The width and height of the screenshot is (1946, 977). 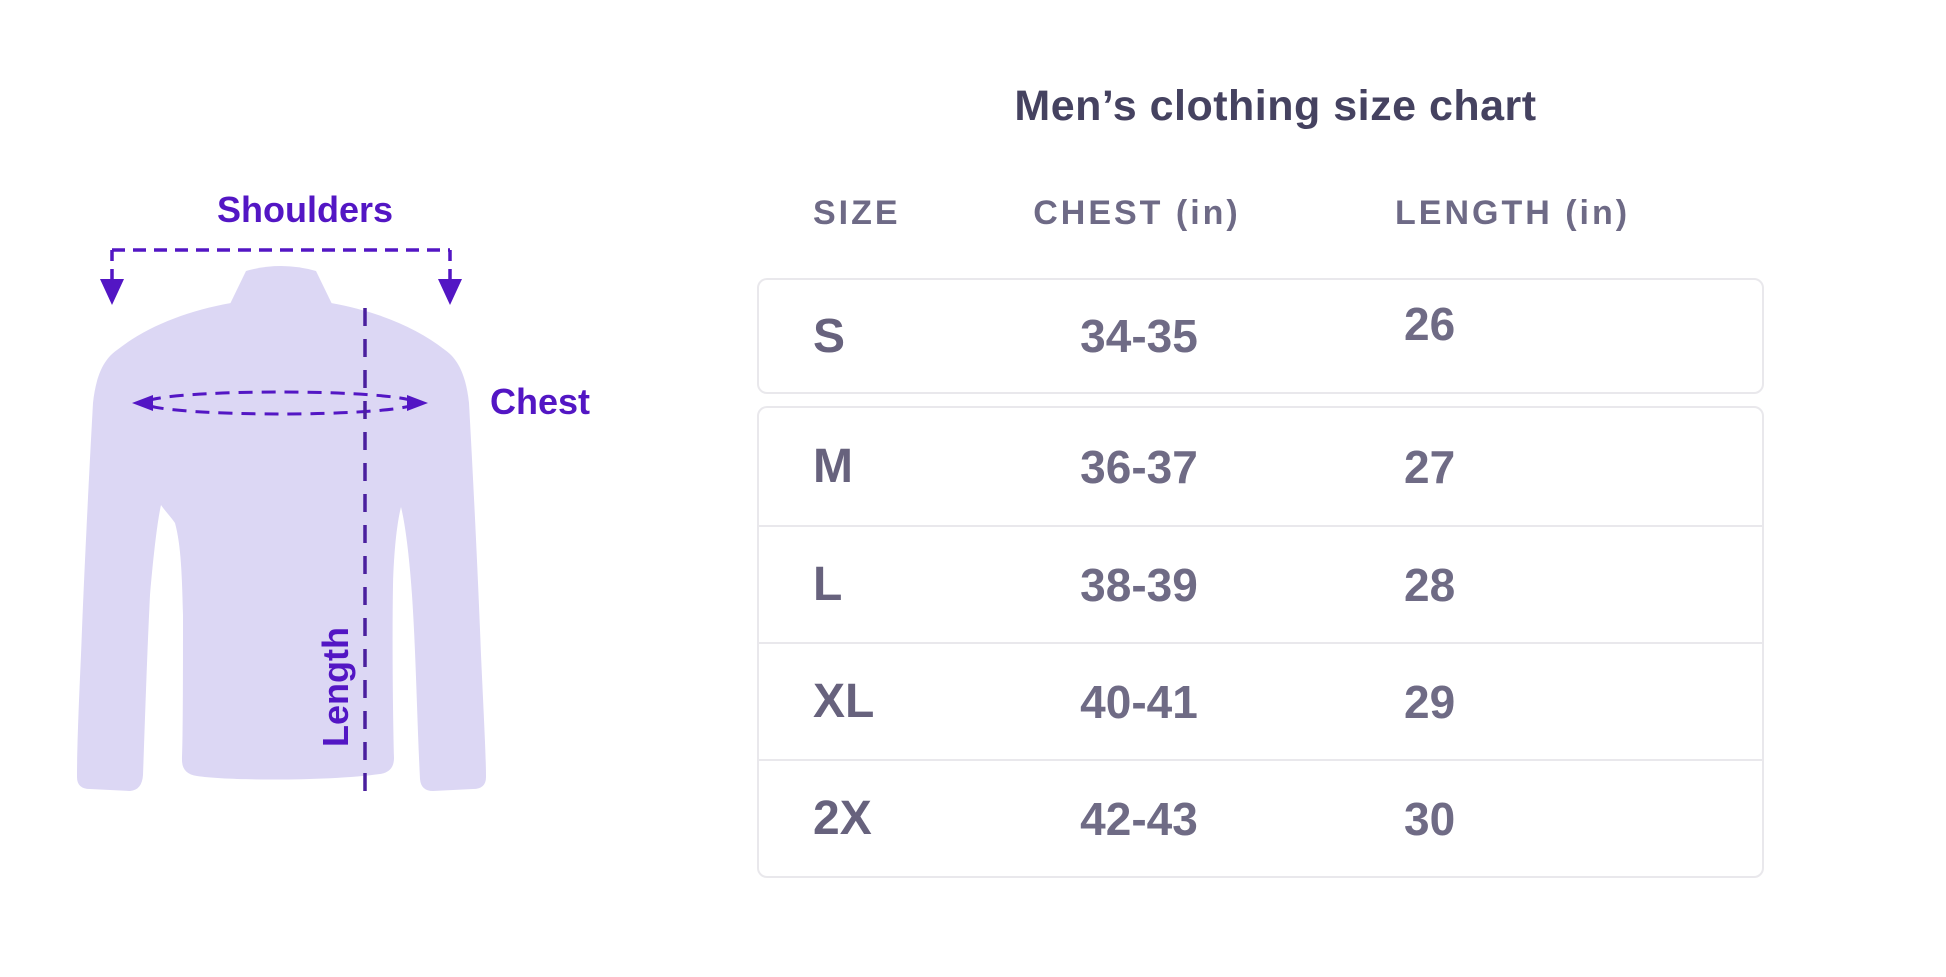 I want to click on chest-label: Chest, so click(x=540, y=401).